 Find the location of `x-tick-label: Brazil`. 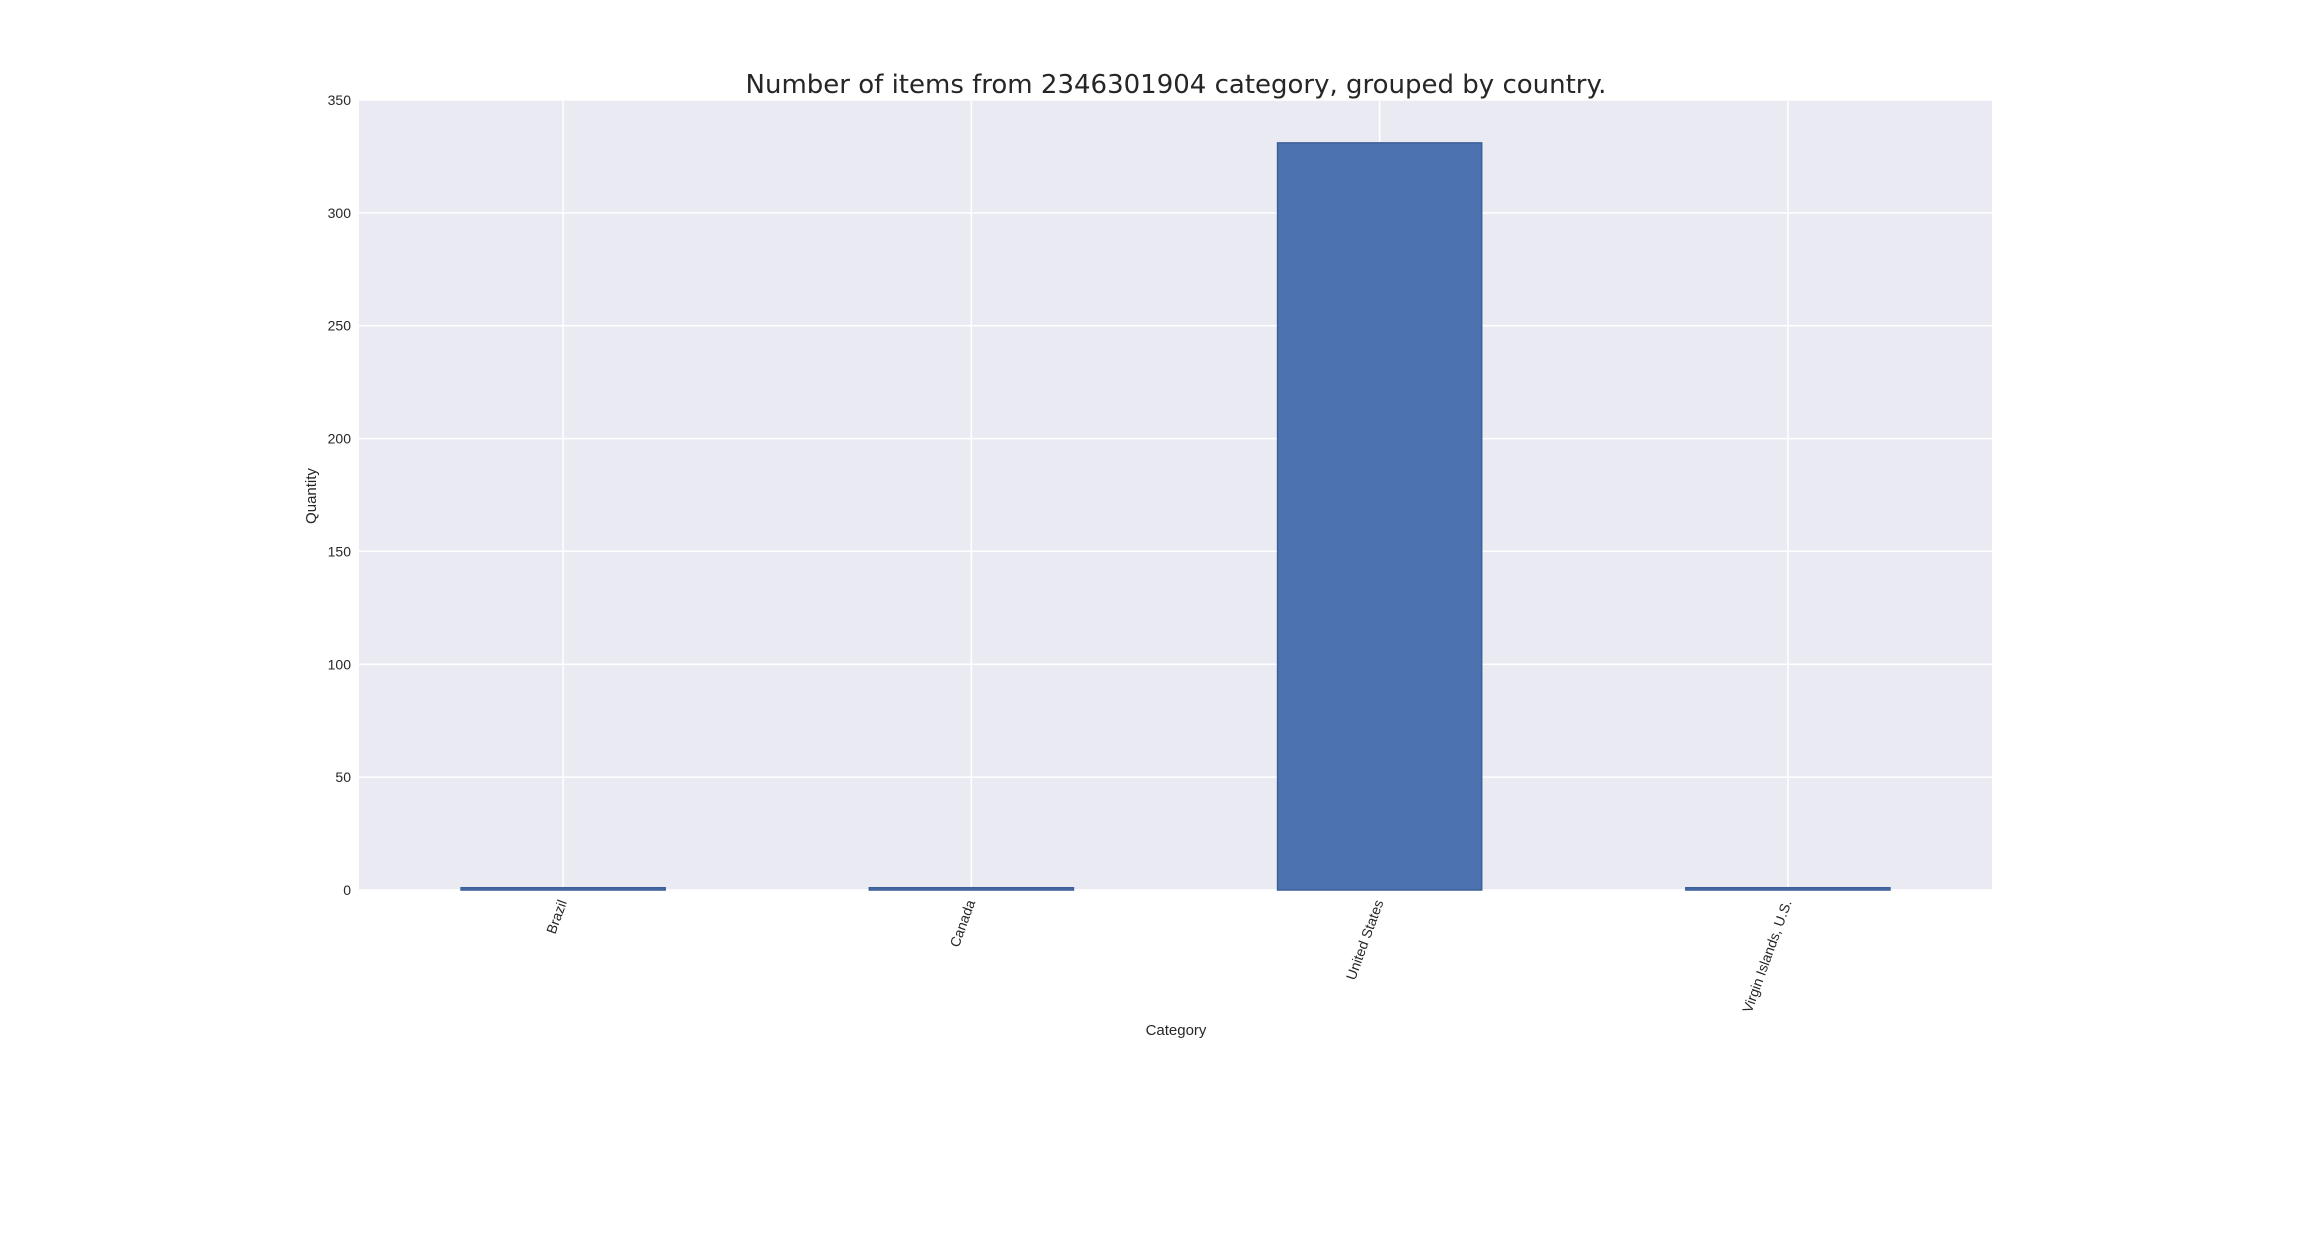

x-tick-label: Brazil is located at coordinates (556, 917).